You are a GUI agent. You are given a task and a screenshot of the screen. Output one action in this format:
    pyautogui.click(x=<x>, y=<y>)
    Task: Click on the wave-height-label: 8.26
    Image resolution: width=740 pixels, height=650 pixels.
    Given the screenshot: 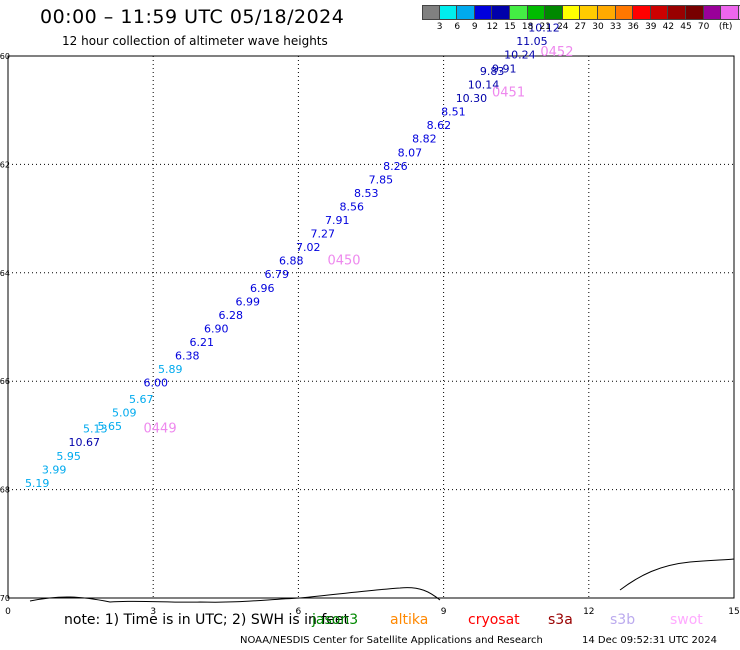 What is the action you would take?
    pyautogui.click(x=395, y=166)
    